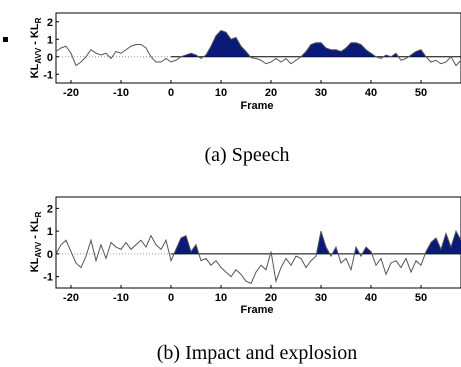 Image resolution: width=461 pixels, height=367 pixels. I want to click on caption-speech: (a) Speech, so click(247, 155).